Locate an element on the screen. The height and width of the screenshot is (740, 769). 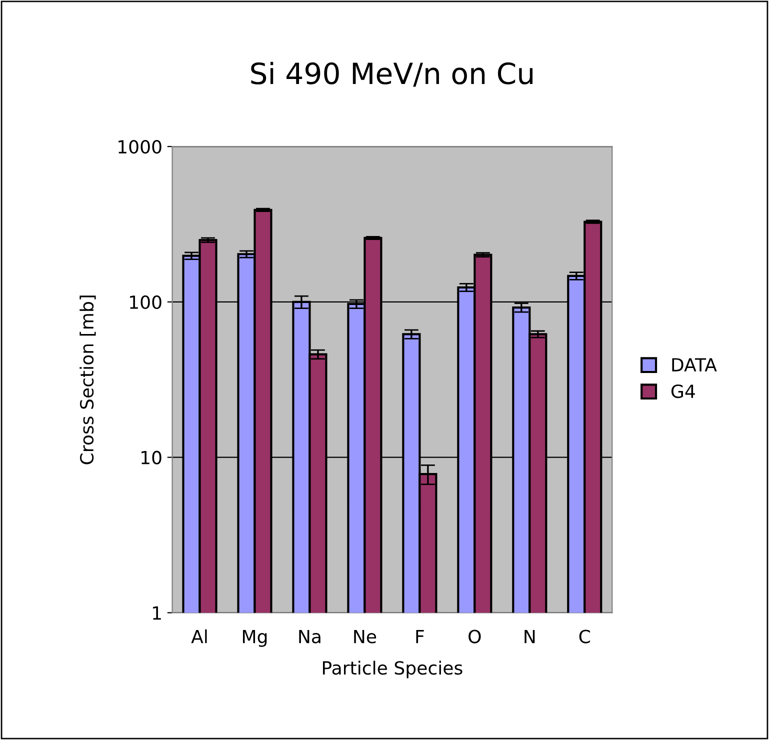
y-tick-label: 1000 is located at coordinates (140, 147).